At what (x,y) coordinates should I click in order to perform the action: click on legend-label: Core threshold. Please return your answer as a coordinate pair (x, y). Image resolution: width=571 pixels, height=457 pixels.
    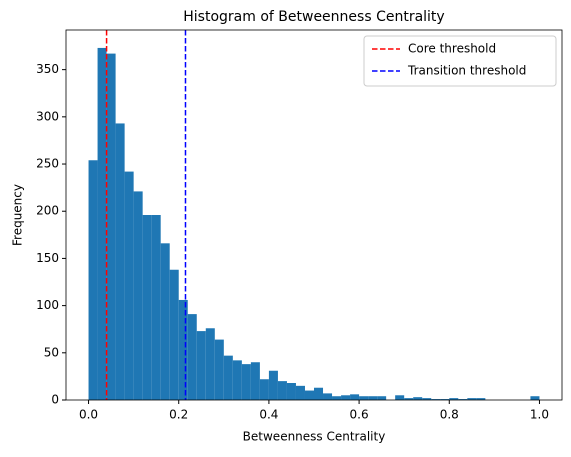
    Looking at the image, I should click on (452, 49).